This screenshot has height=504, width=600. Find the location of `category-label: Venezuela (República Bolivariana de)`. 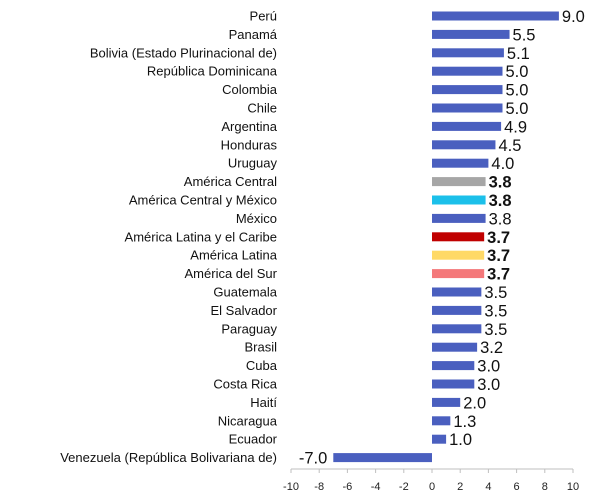

category-label: Venezuela (República Bolivariana de) is located at coordinates (168, 457).